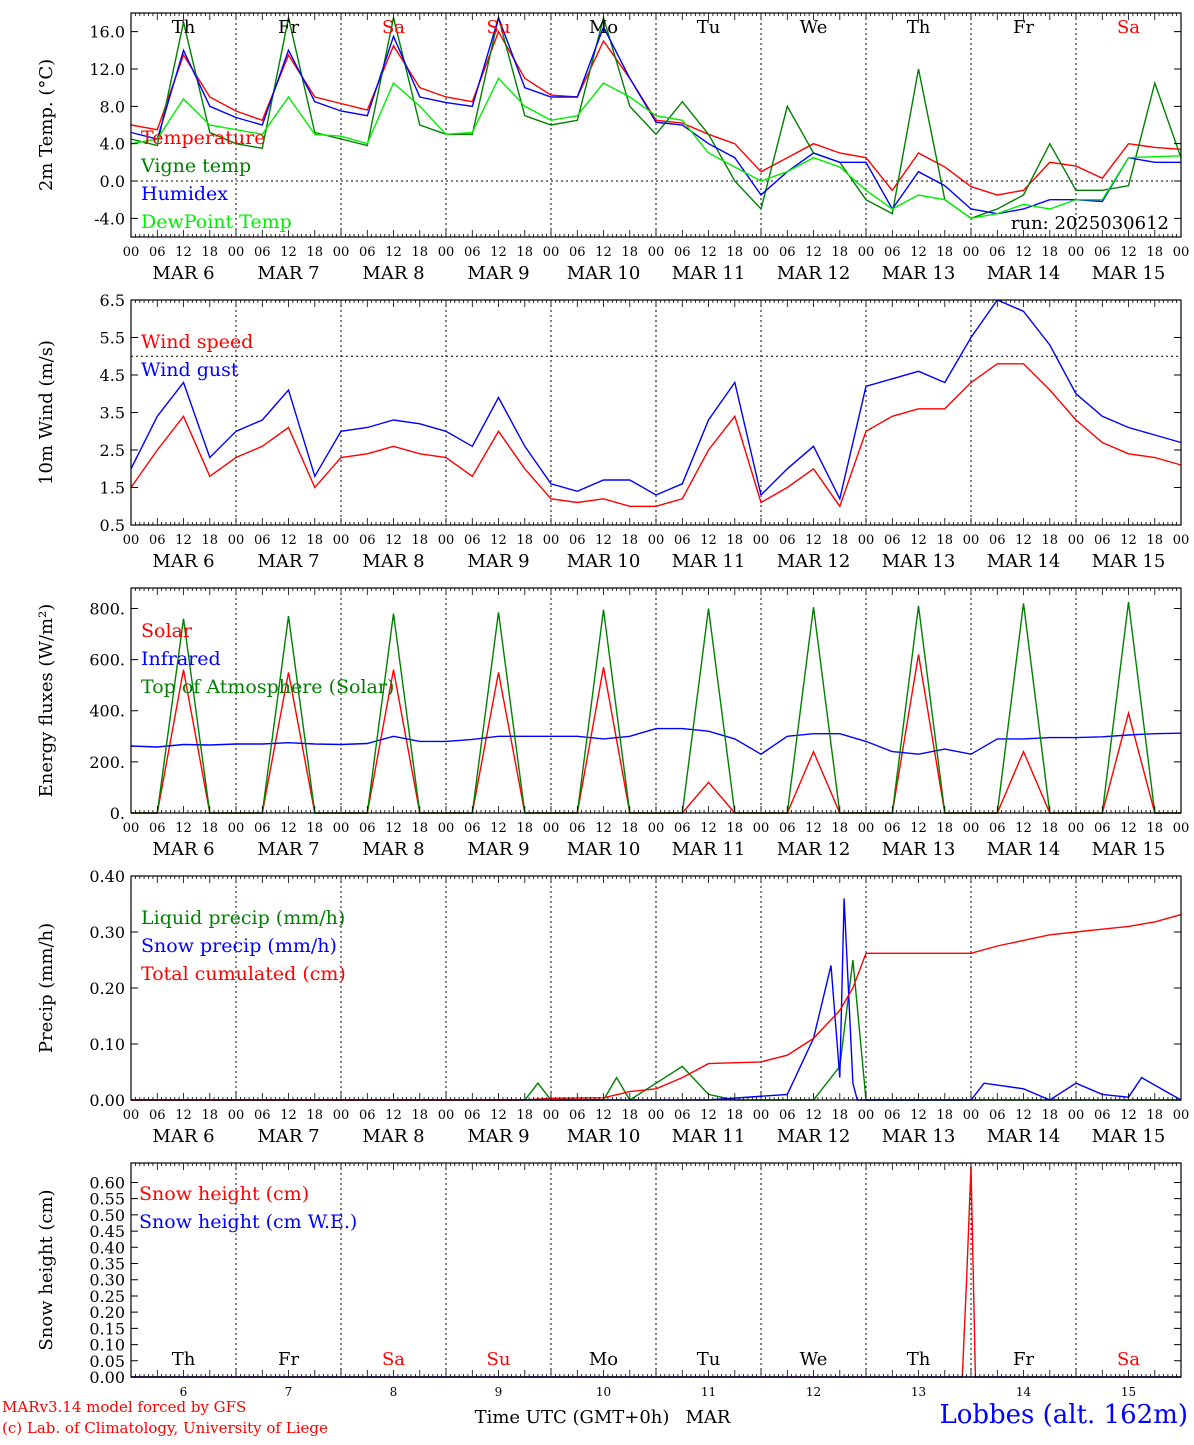 This screenshot has height=1445, width=1194. What do you see at coordinates (239, 946) in the screenshot?
I see `legend-entry: Snow precip (mm/h)` at bounding box center [239, 946].